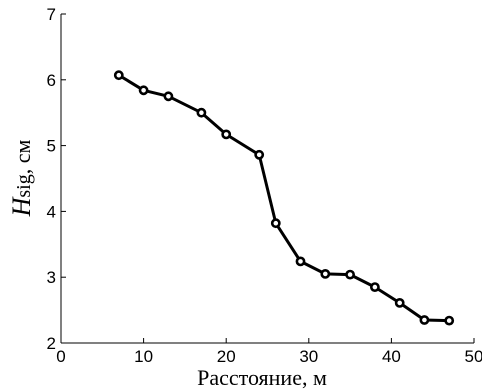 The image size is (482, 389). I want to click on y-axis-subscript: sig, so click(24, 185).